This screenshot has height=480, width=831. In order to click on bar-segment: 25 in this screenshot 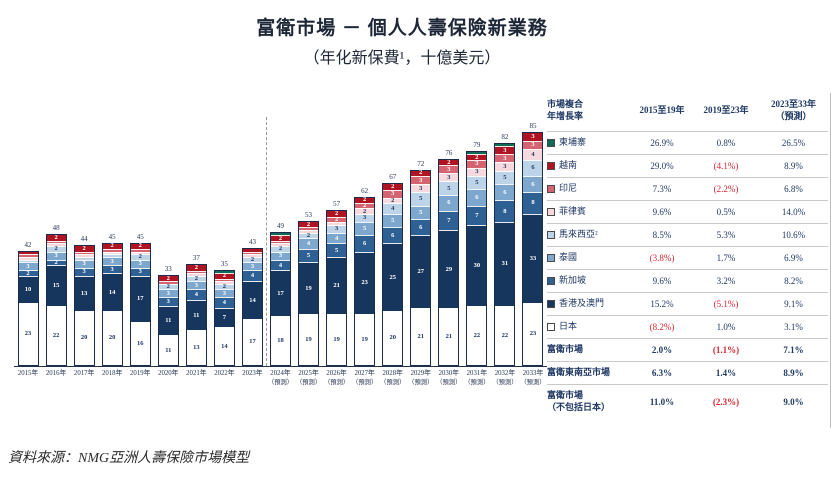, I will do `click(393, 277)`.